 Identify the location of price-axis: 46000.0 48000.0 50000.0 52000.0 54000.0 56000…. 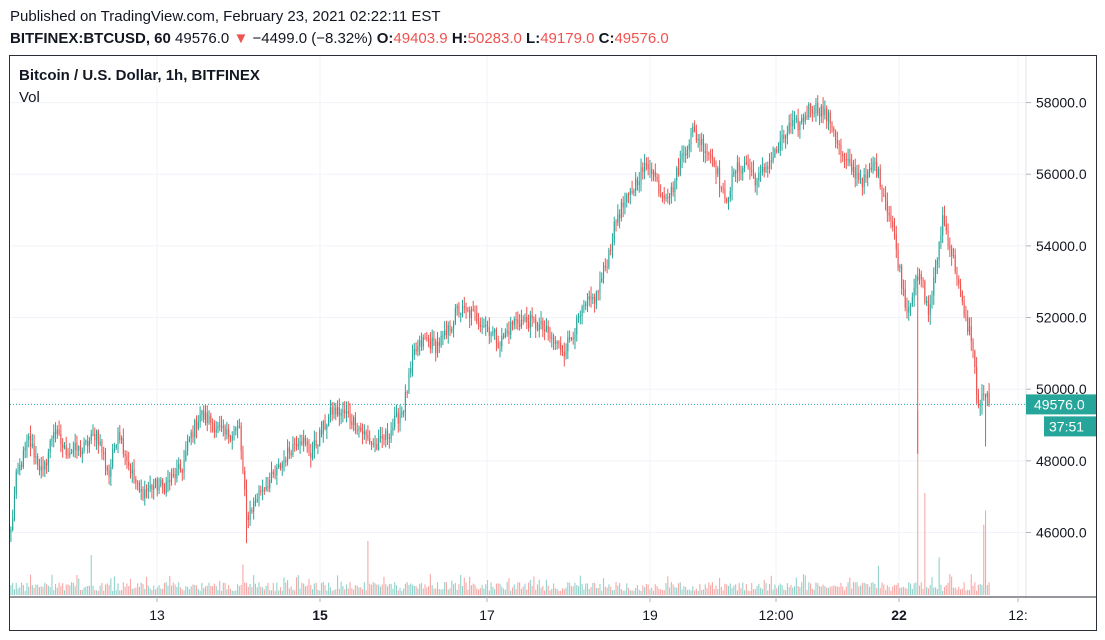
(1056, 318).